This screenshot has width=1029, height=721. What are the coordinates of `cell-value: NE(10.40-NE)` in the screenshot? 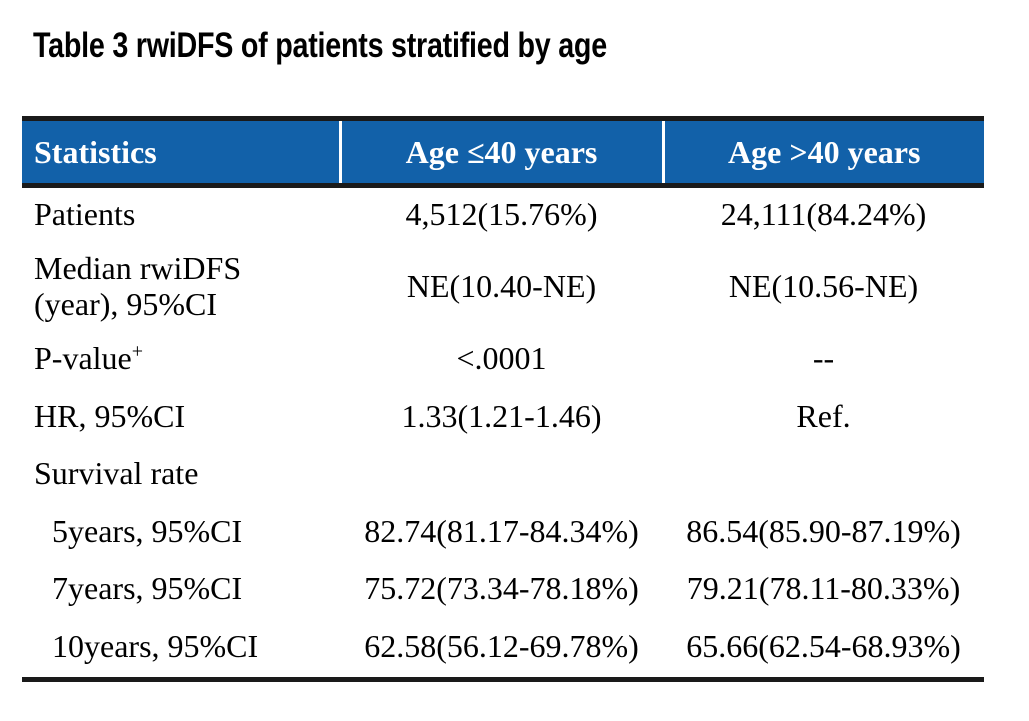 It's located at (501, 285).